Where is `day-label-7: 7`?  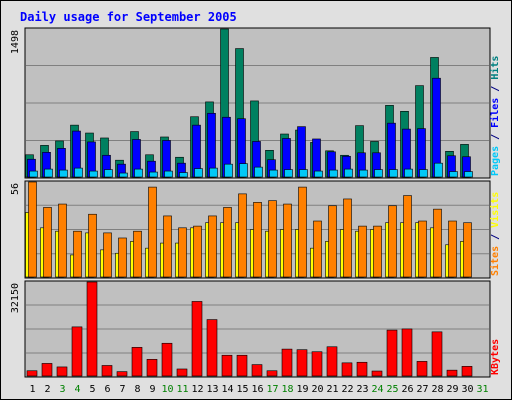
day-label-7: 7 is located at coordinates (122, 389).